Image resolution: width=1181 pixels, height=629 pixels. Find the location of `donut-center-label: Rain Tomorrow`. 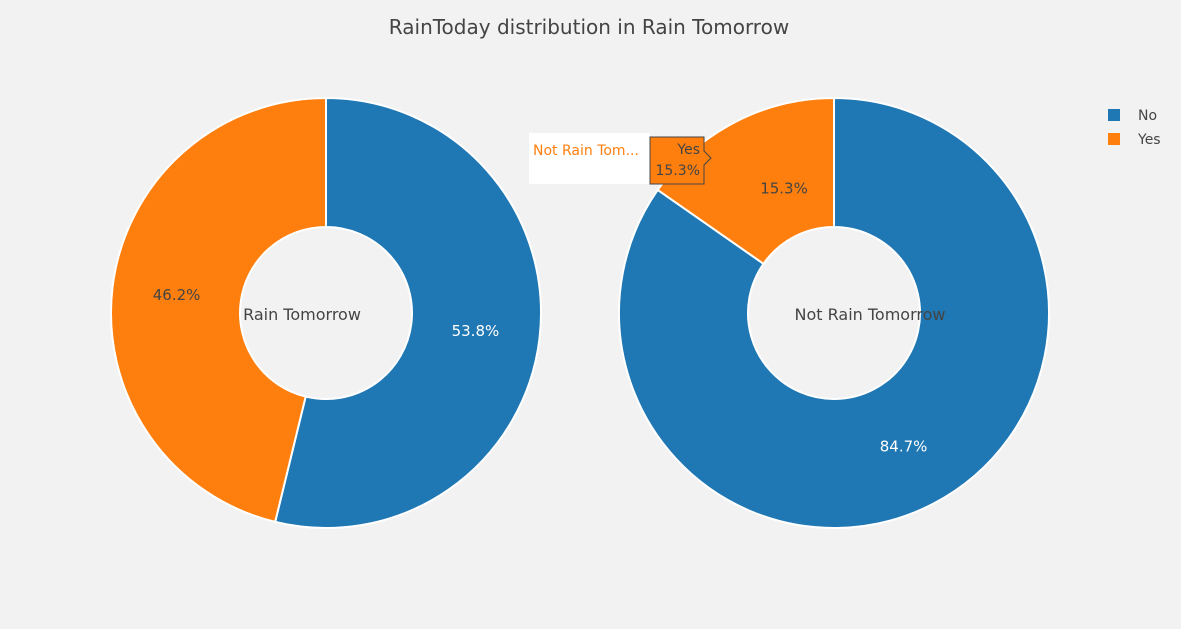

donut-center-label: Rain Tomorrow is located at coordinates (302, 314).